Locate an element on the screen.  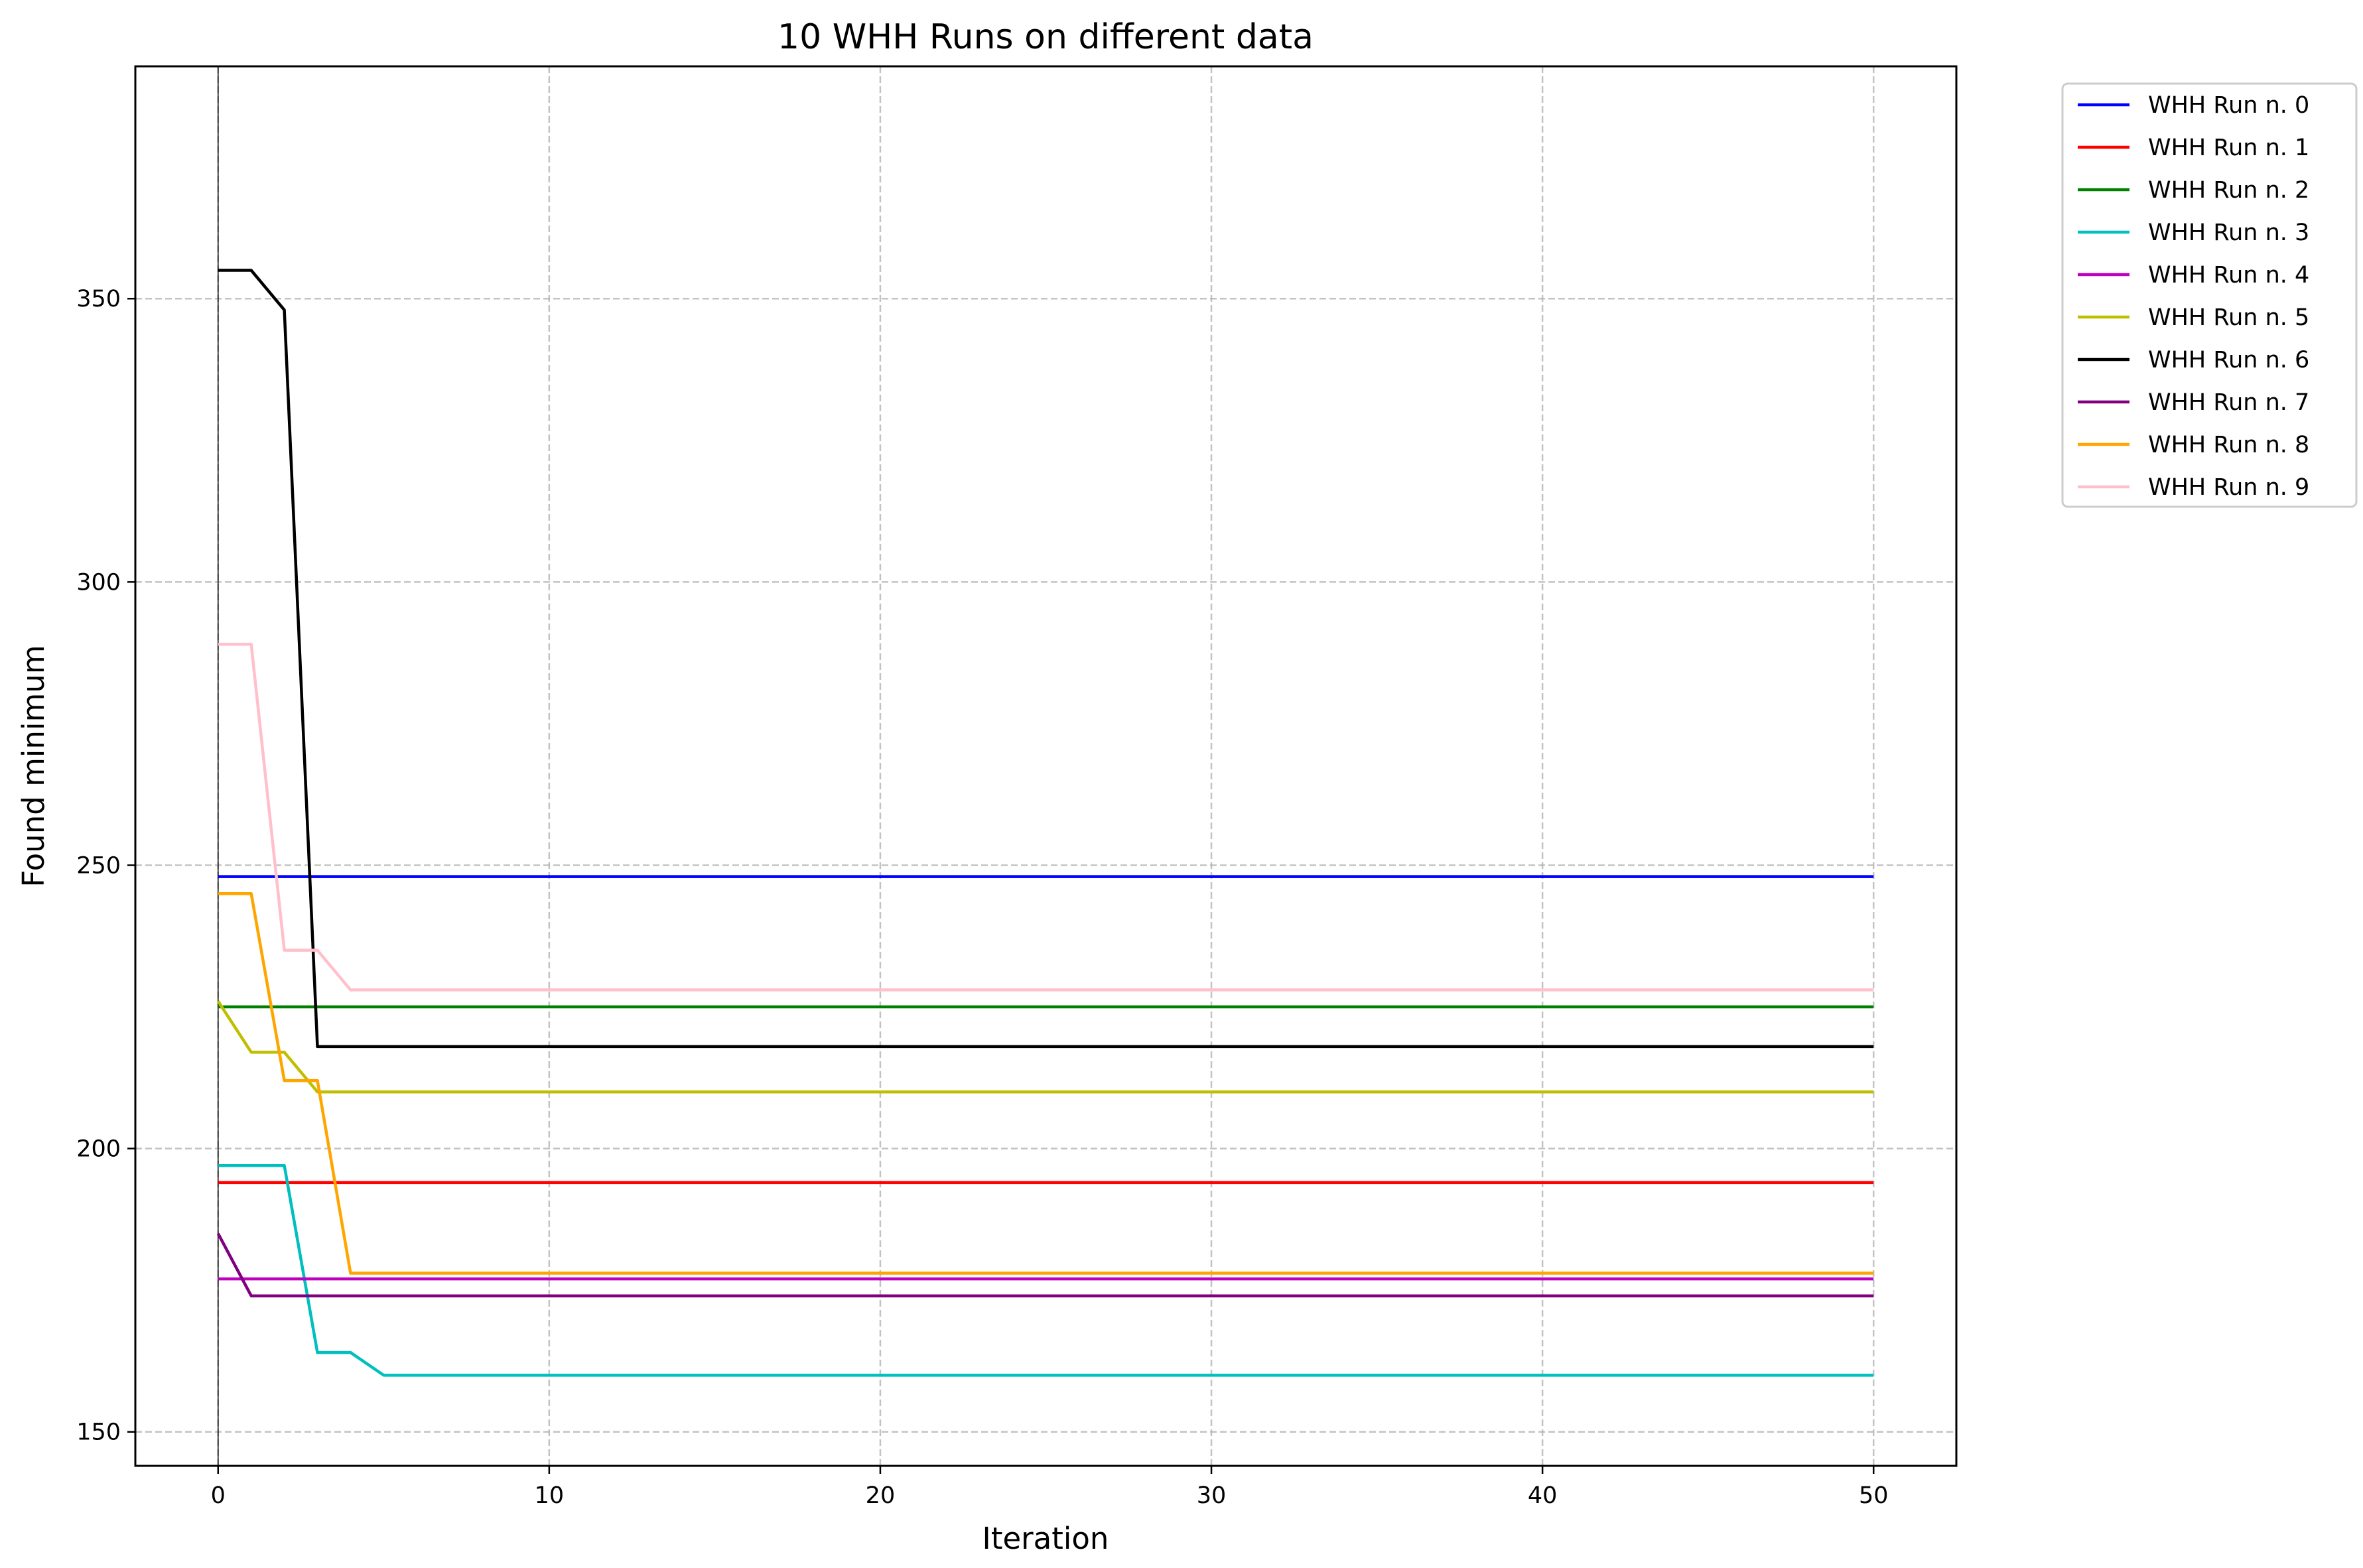
y-tick-label: 250 is located at coordinates (98, 865).